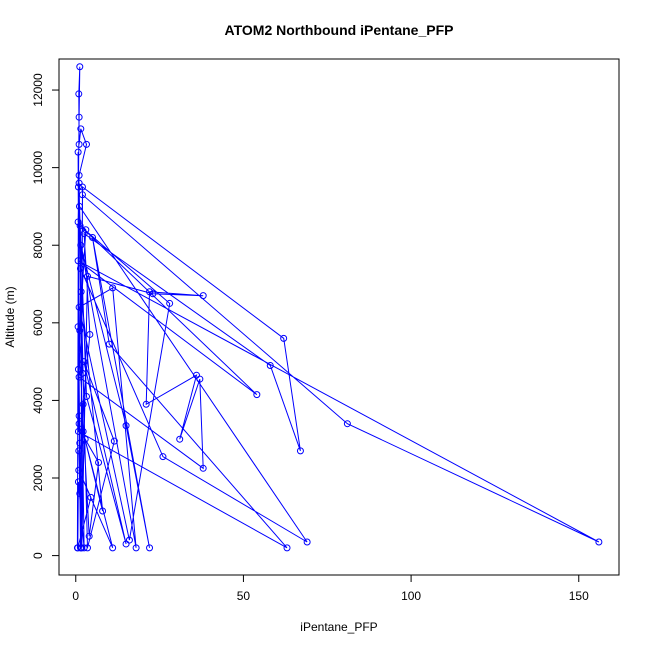  What do you see at coordinates (38, 322) in the screenshot?
I see `y-tick-label: 6000` at bounding box center [38, 322].